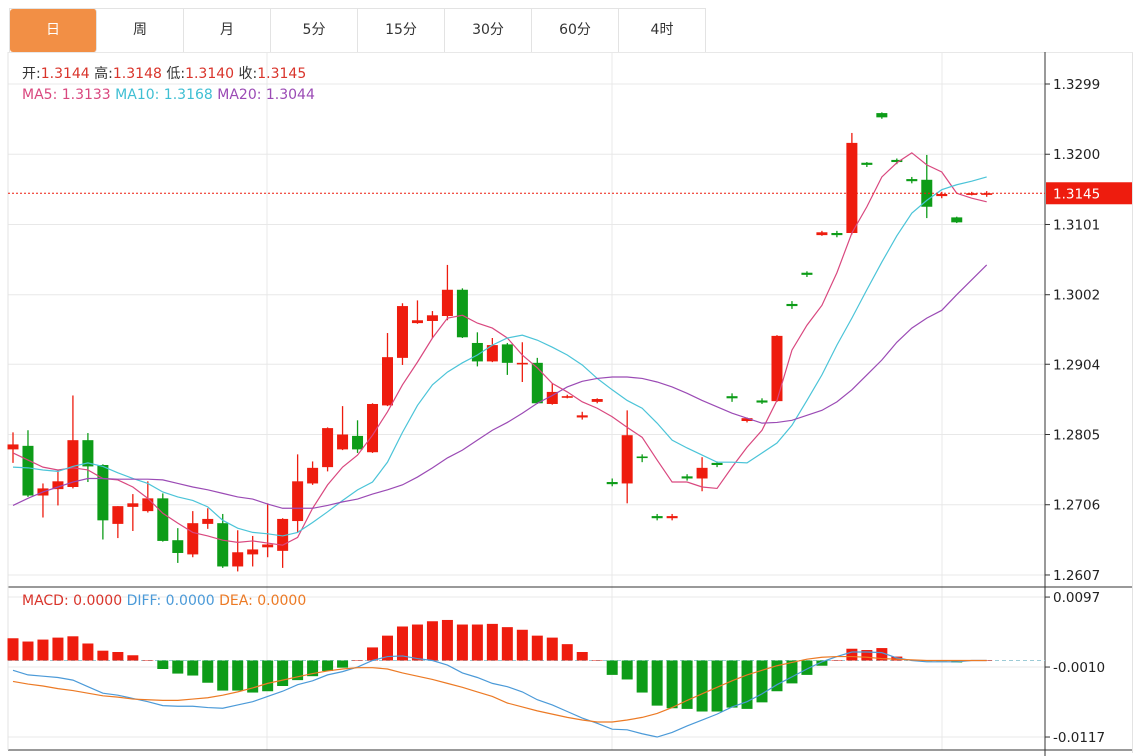  I want to click on ma-legend: MA5: 1.3133 MA10: 1.3168 MA20: 1.3044, so click(168, 95).